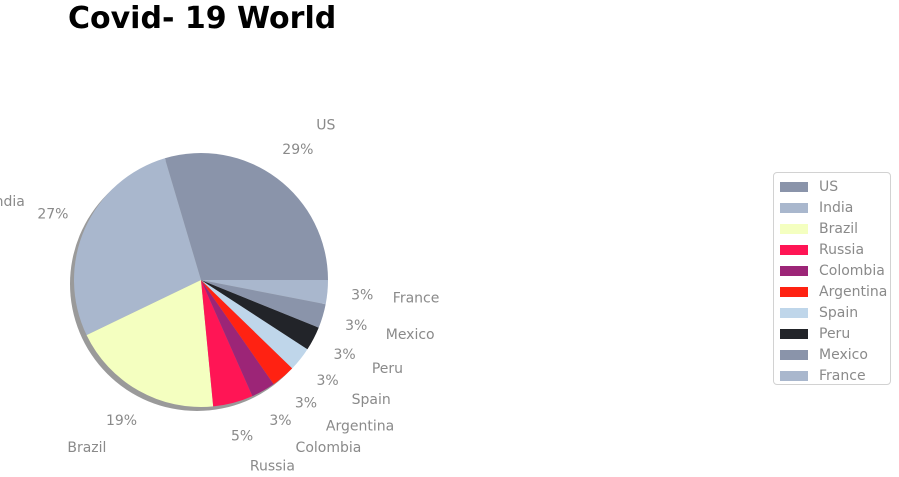 The image size is (899, 477). I want to click on legend-item-argentina: Argentina, so click(835, 291).